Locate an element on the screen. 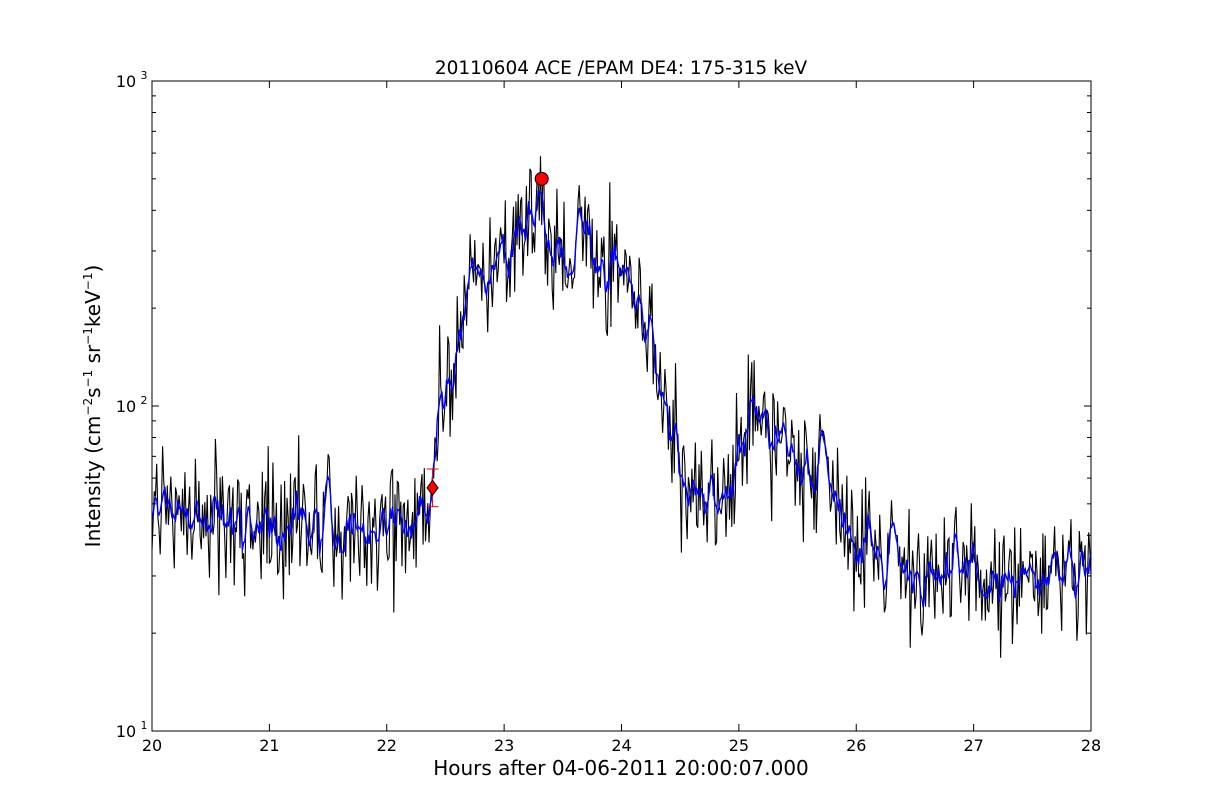  x-axis-label: Hours after 04-06-2011 20:00:07.000 is located at coordinates (621, 768).